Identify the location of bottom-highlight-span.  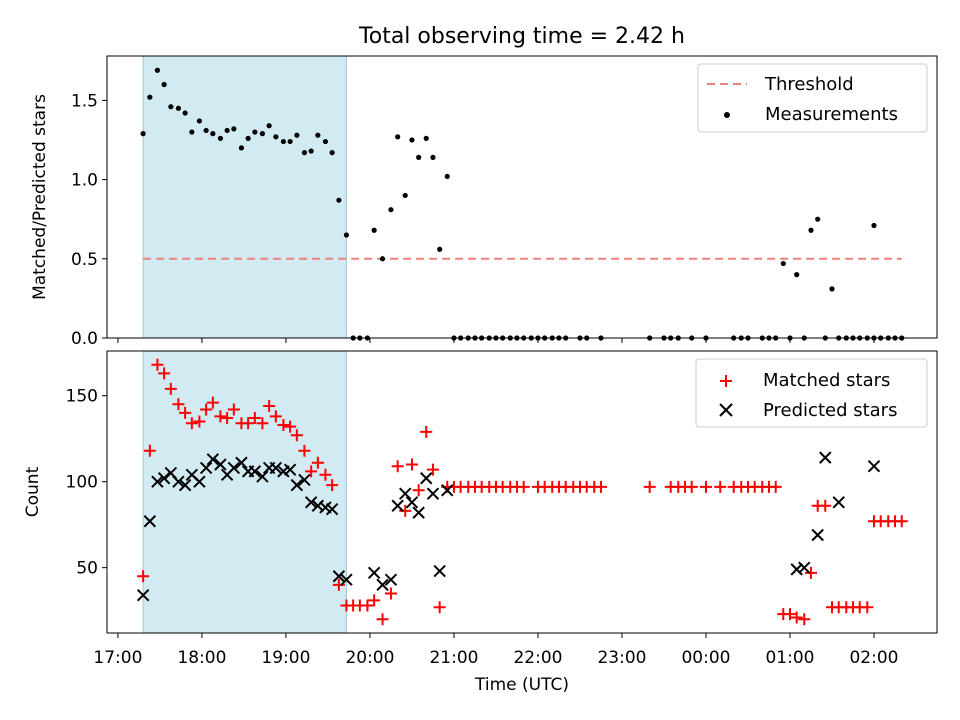
(244, 492).